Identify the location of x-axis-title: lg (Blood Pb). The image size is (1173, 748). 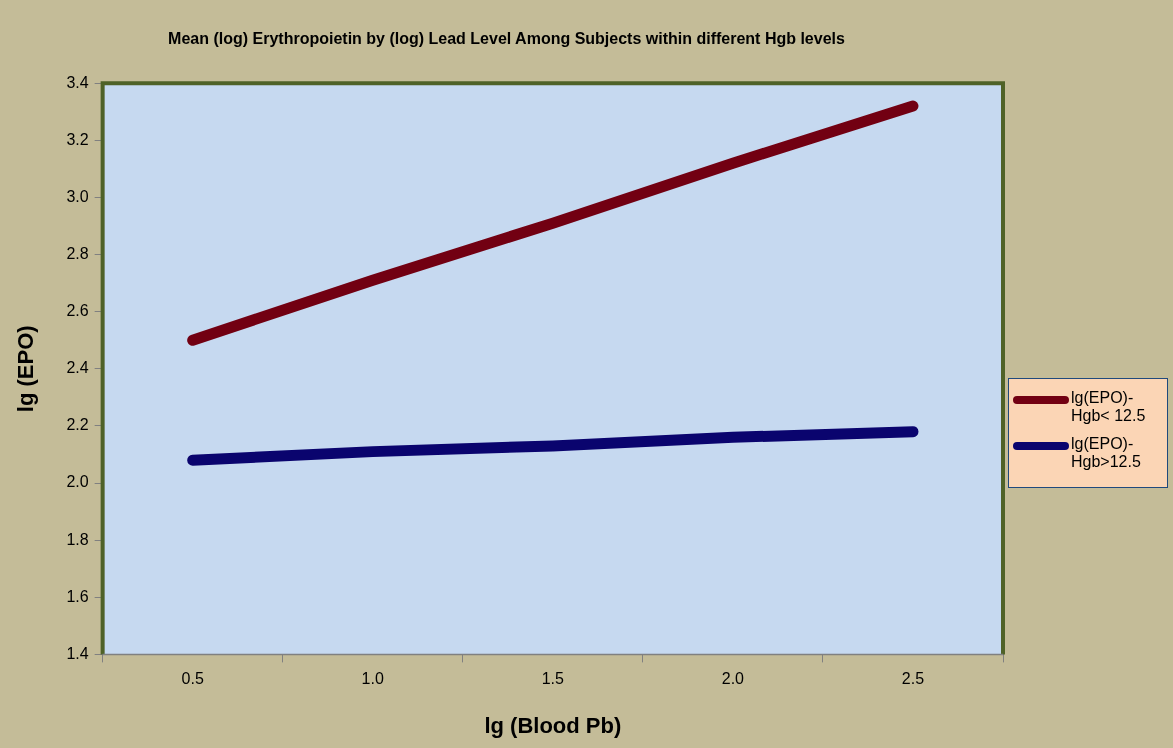
(553, 725).